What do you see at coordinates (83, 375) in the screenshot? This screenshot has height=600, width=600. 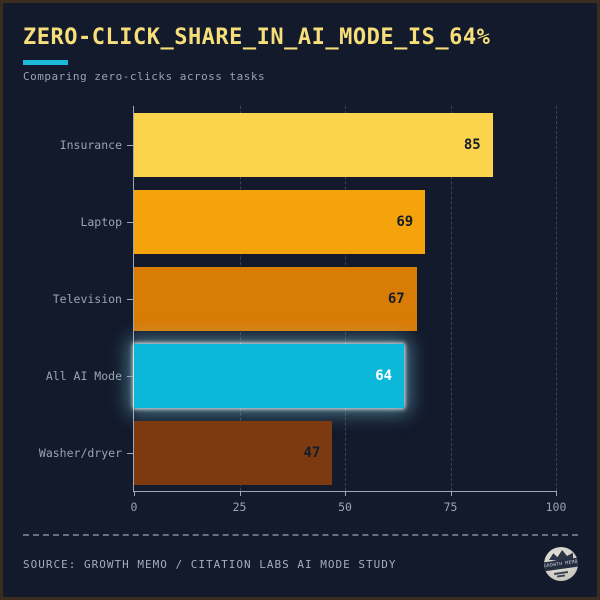 I see `category-label-all-ai-mode: All AI Mode` at bounding box center [83, 375].